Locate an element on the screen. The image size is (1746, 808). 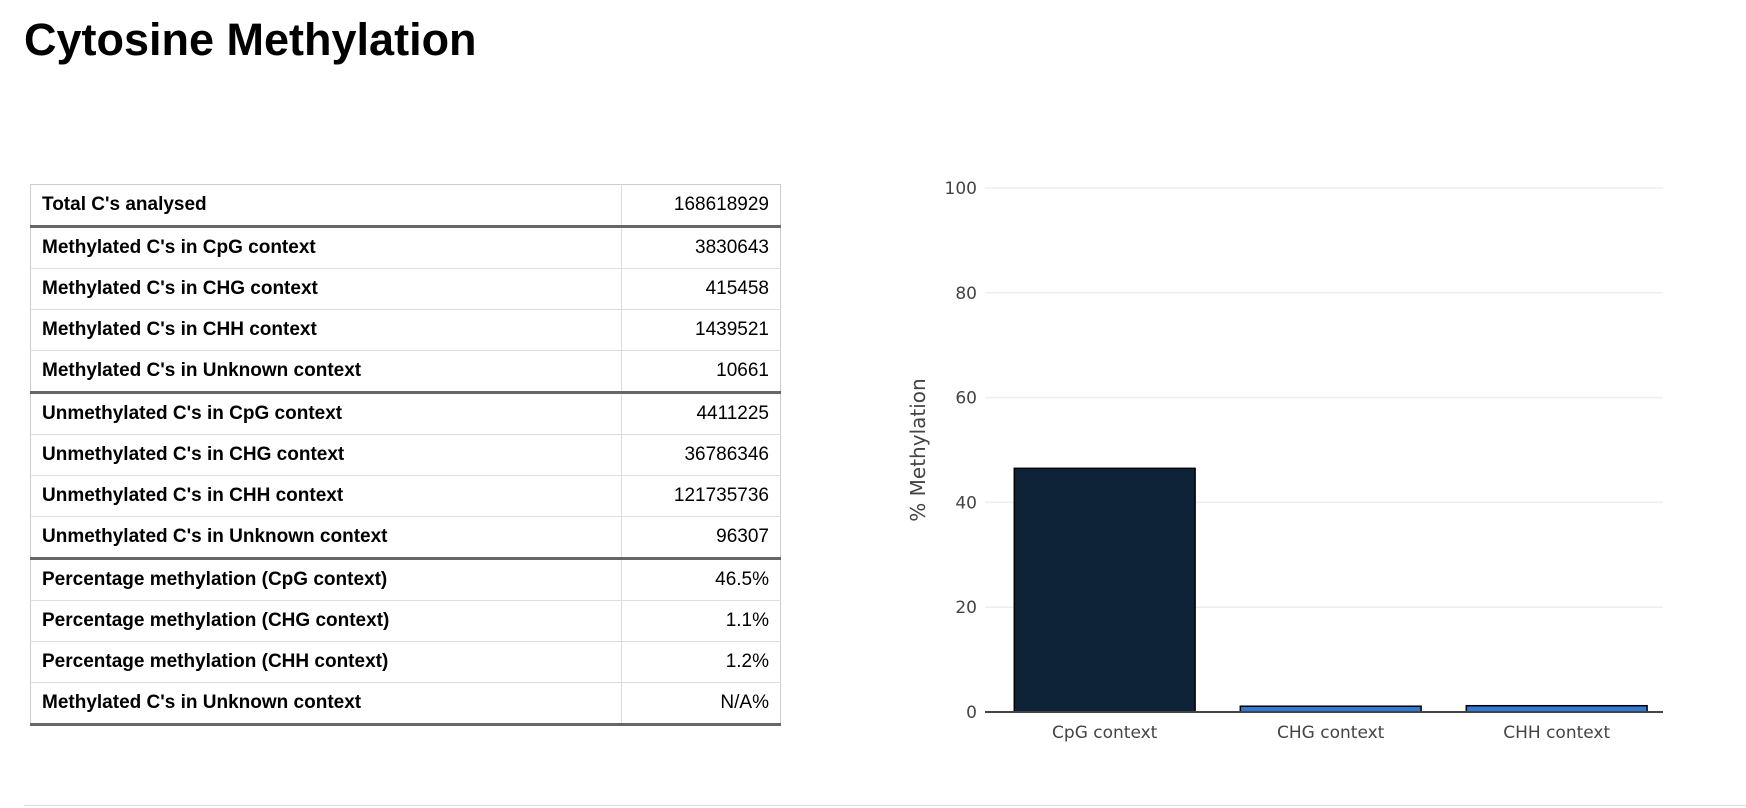
table-row: Methylated C's in Unknown context N/A% is located at coordinates (405, 704).